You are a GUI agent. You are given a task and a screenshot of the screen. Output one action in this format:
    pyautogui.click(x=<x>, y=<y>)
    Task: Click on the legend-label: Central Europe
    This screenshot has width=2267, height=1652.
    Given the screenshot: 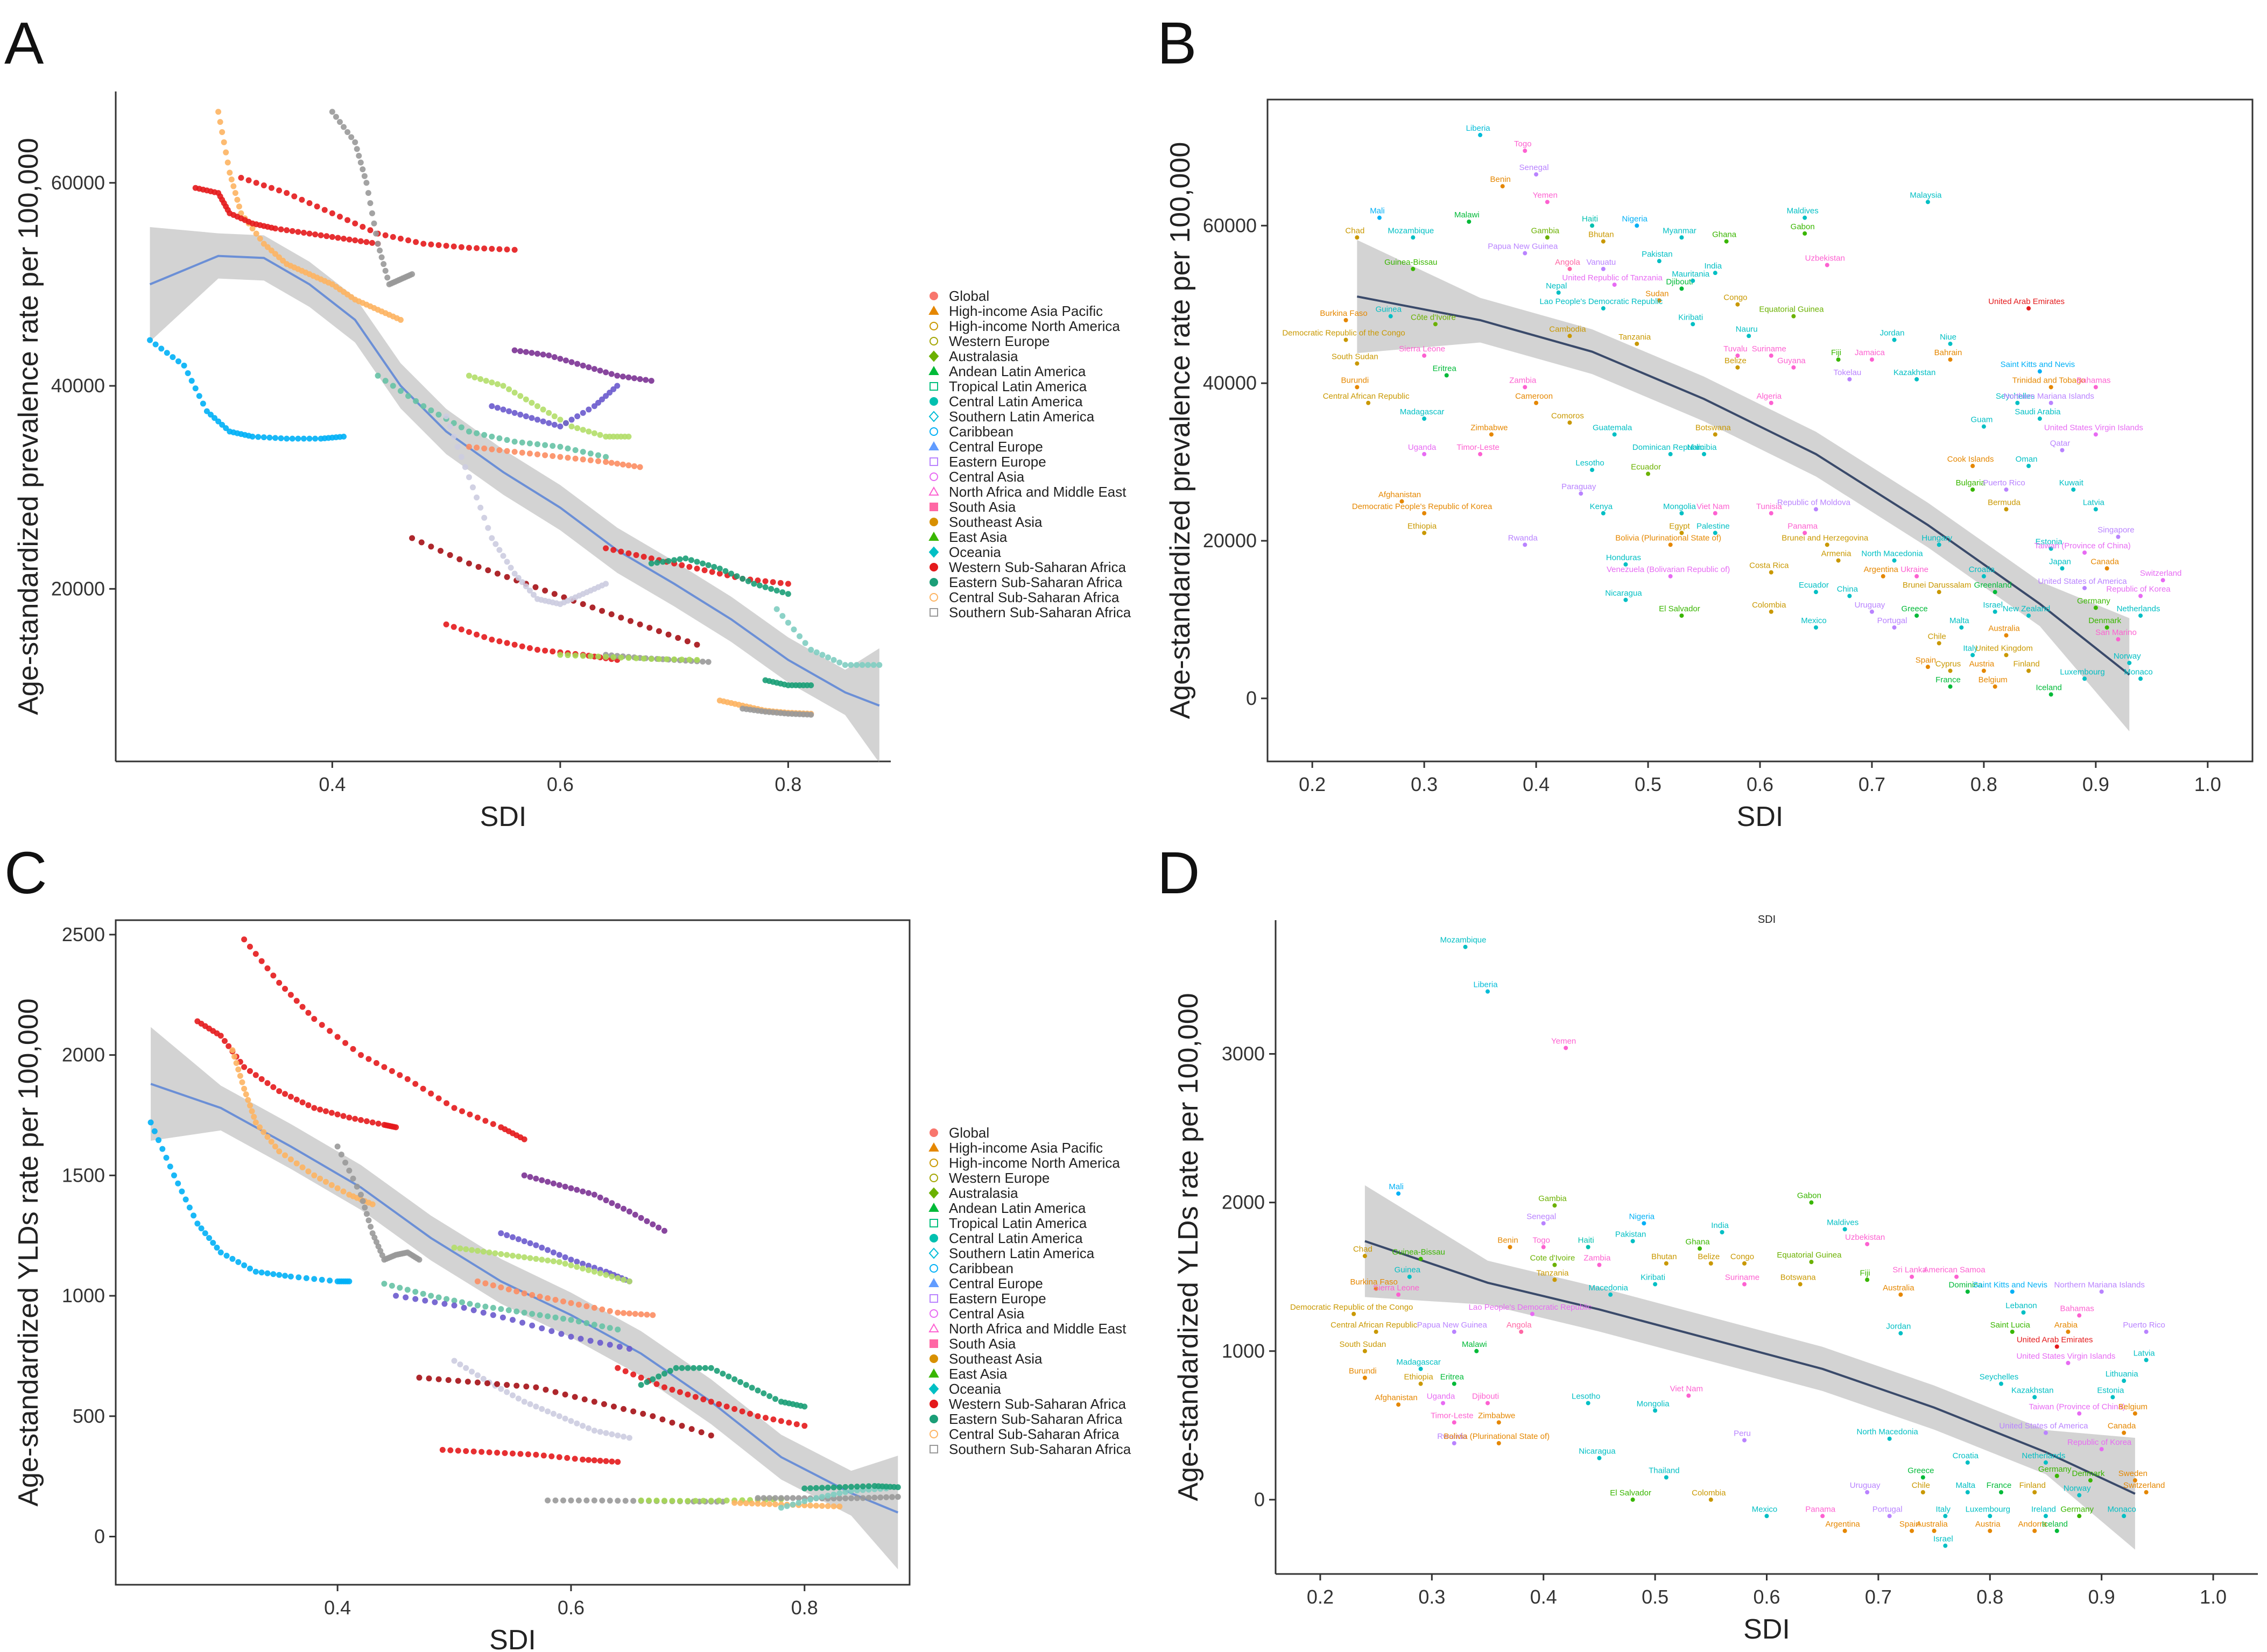 What is the action you would take?
    pyautogui.click(x=996, y=447)
    